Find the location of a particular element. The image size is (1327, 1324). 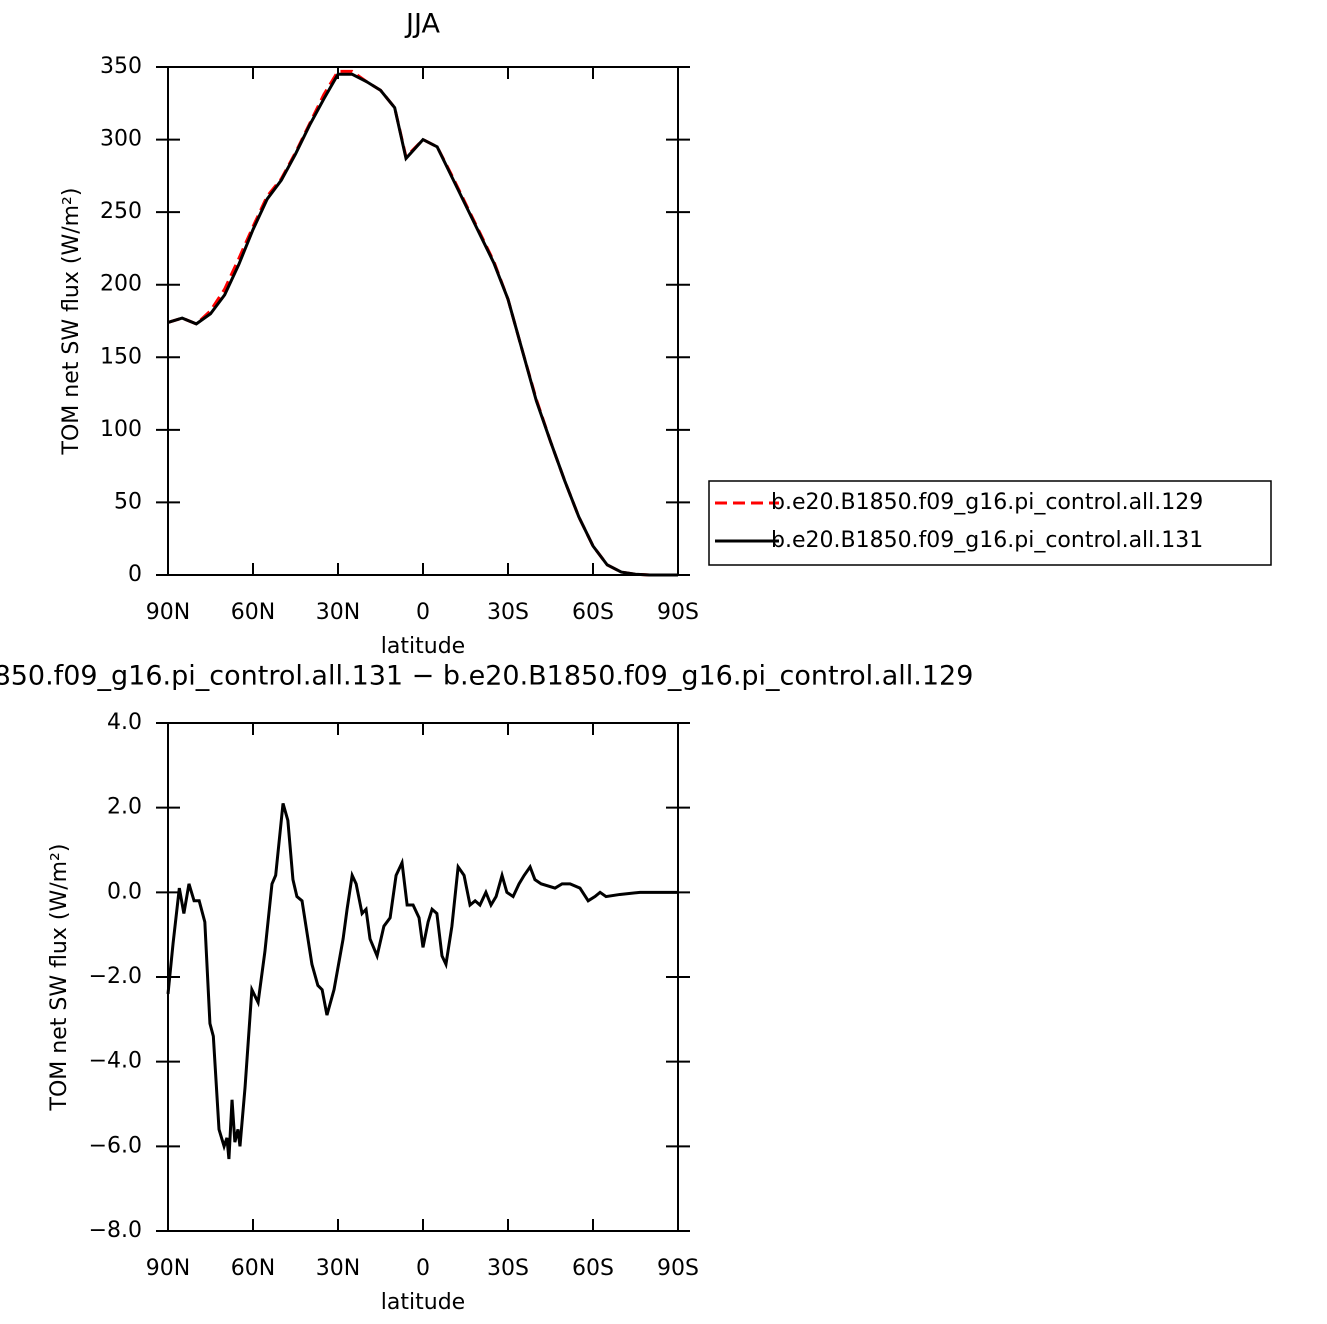

y-tick-label: −2.0 is located at coordinates (115, 976).